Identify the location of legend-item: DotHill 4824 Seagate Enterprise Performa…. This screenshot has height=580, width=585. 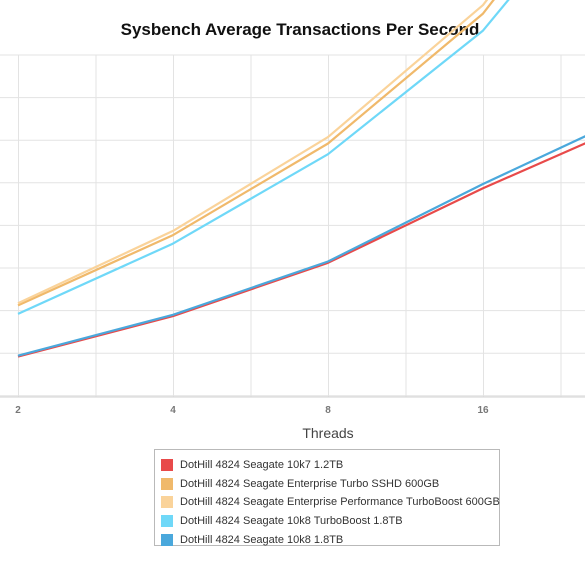
(330, 502).